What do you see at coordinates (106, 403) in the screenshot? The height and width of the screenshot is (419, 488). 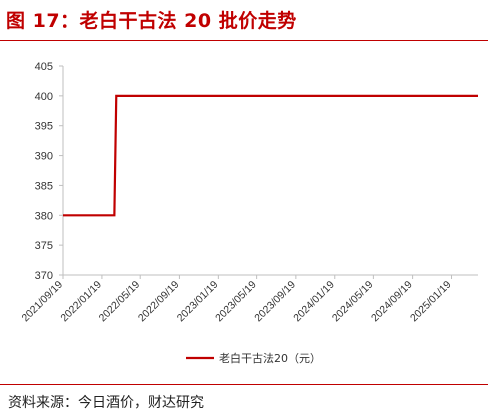 I see `source-note: 资料来源：今日酒价，财达研究` at bounding box center [106, 403].